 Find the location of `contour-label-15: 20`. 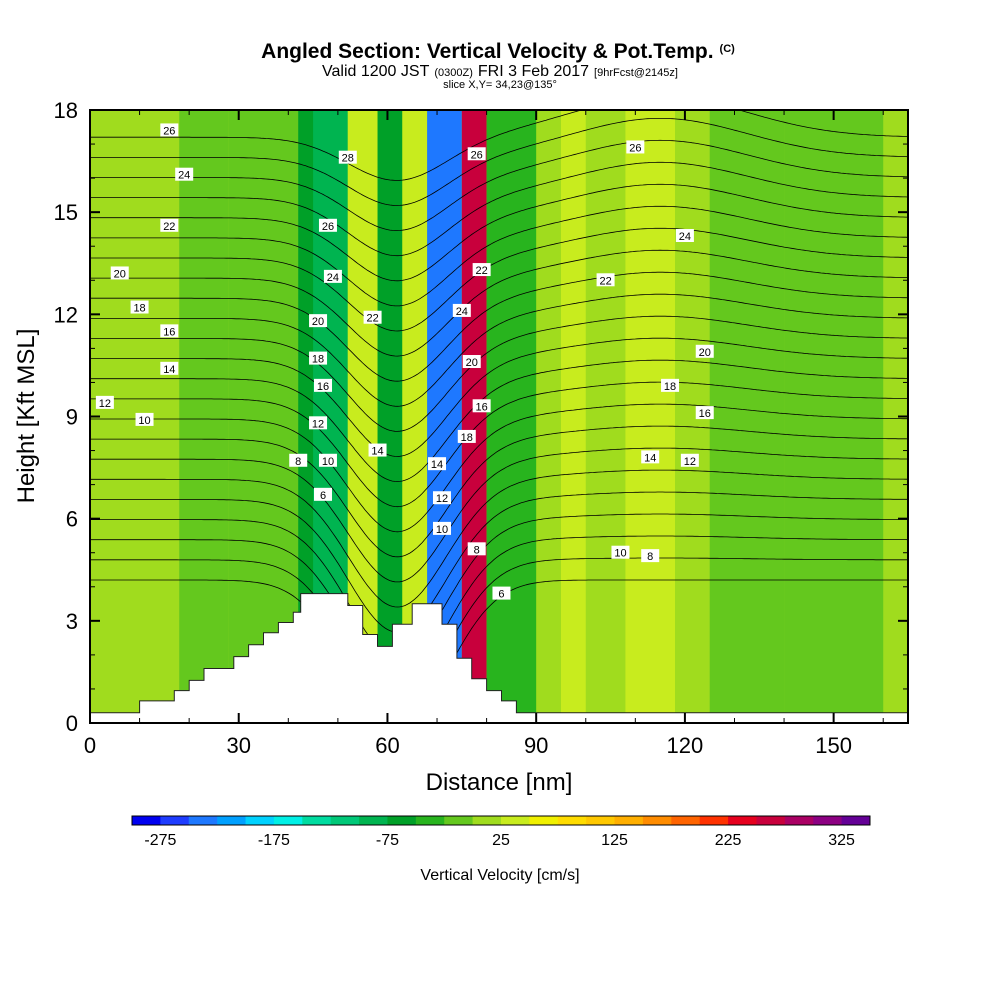

contour-label-15: 20 is located at coordinates (318, 321).